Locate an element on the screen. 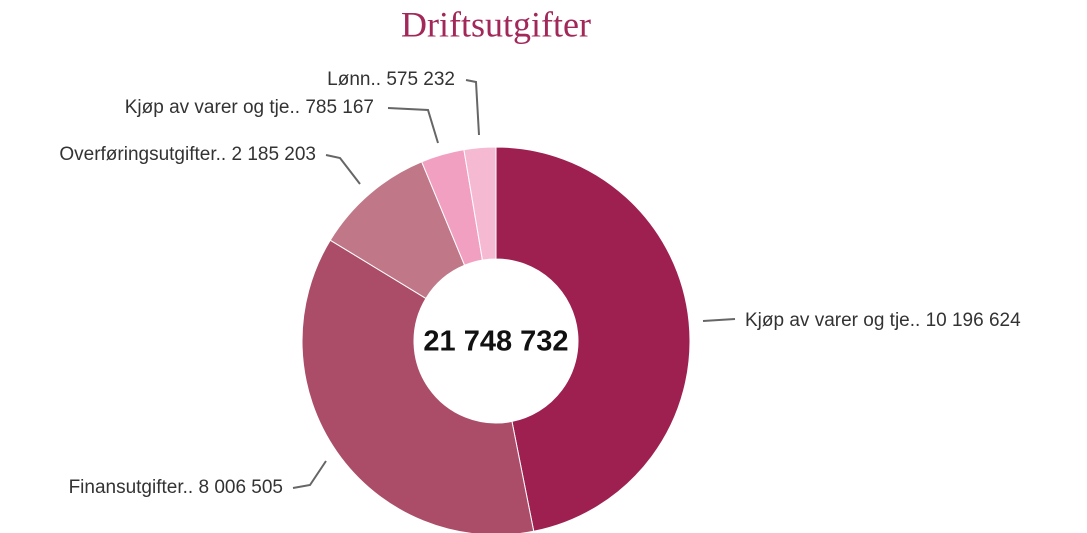 The height and width of the screenshot is (533, 1087). slice-category: Finansutgifter.. is located at coordinates (131, 487).